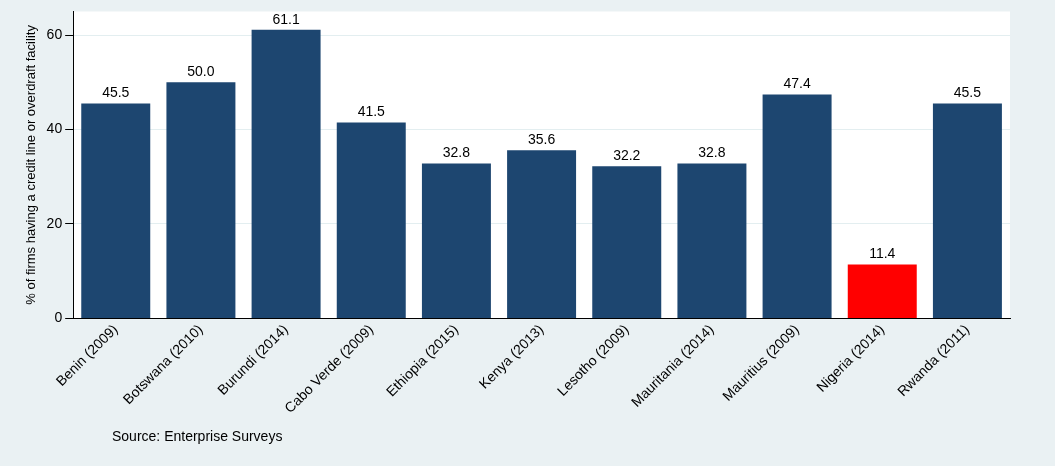 This screenshot has height=466, width=1055. What do you see at coordinates (58, 317) in the screenshot?
I see `y-tick-label: 0` at bounding box center [58, 317].